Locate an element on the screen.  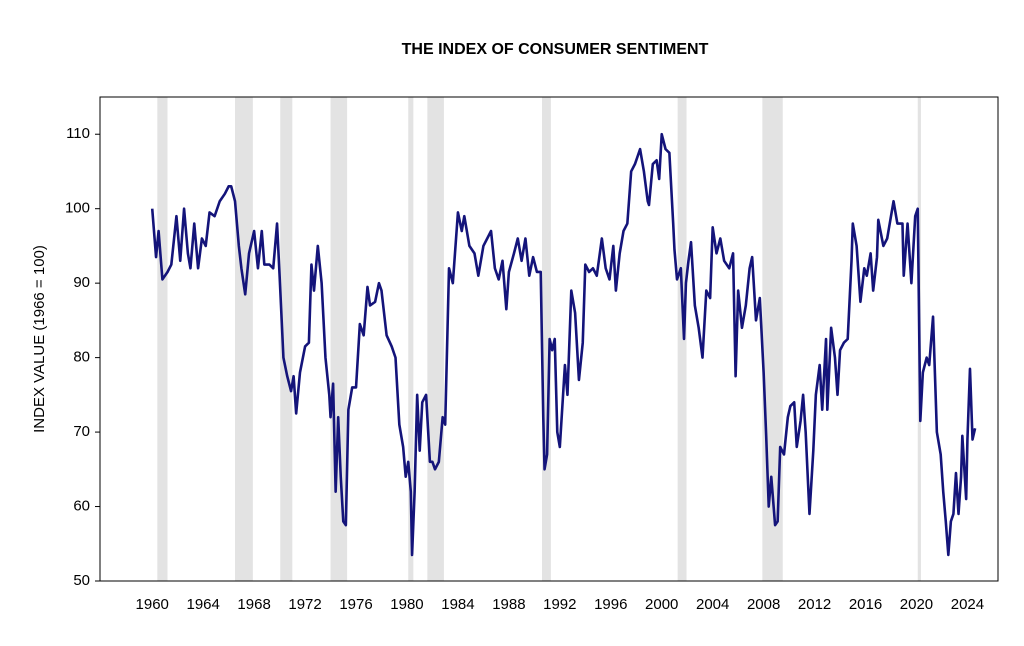
x-tick-label: 1976 is located at coordinates (355, 604).